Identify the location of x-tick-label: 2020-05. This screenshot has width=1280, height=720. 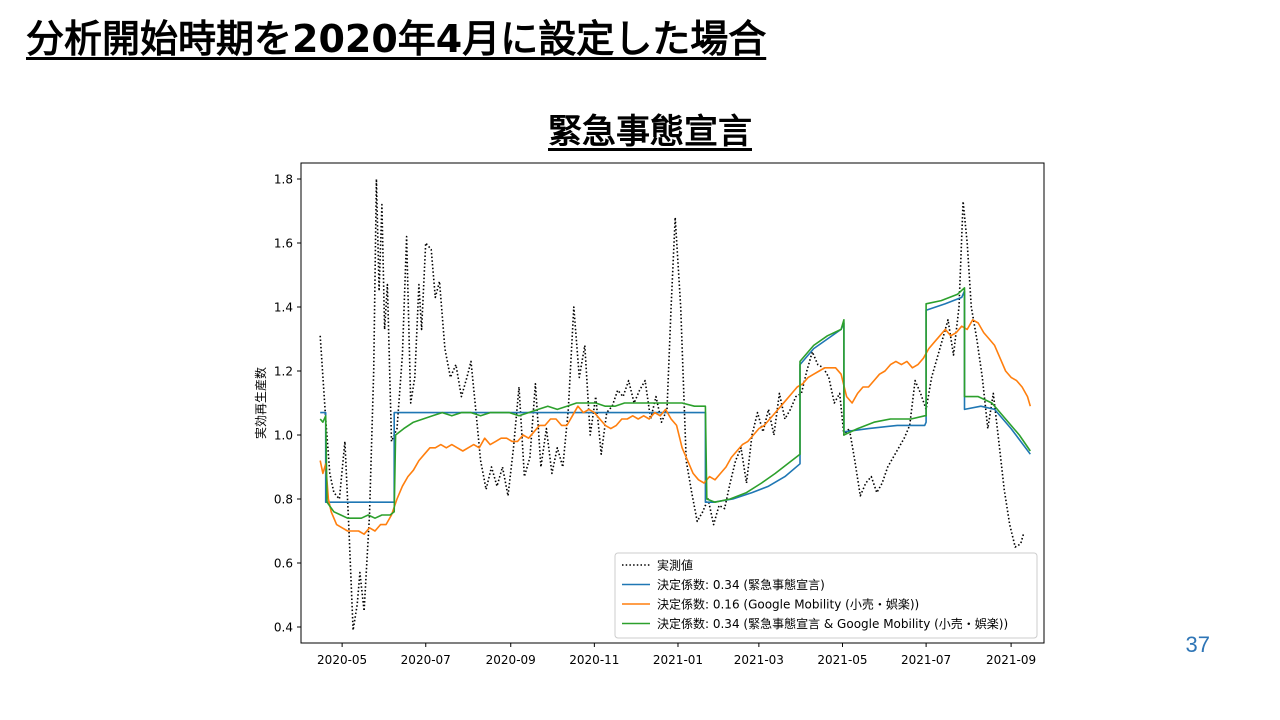
(342, 660).